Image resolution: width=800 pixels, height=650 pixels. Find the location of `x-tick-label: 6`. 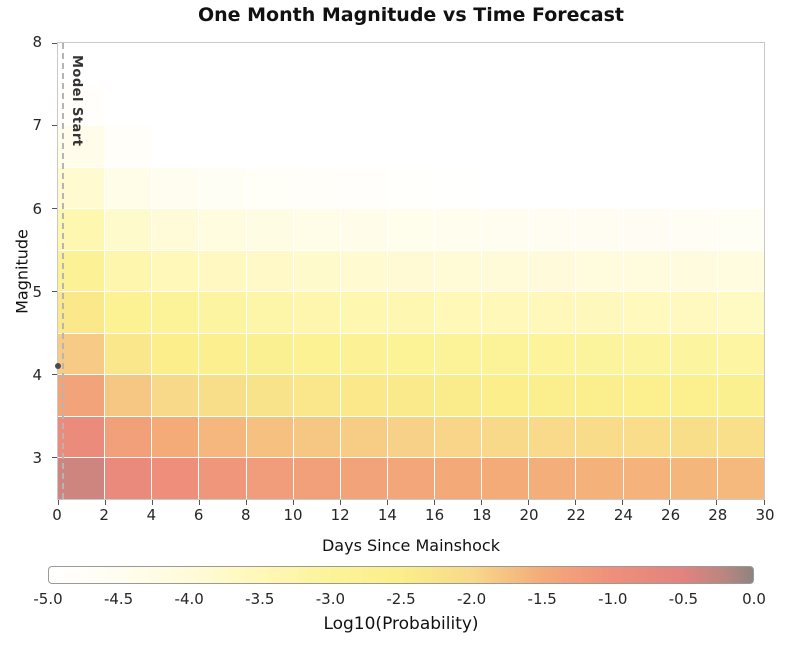

x-tick-label: 6 is located at coordinates (198, 515).